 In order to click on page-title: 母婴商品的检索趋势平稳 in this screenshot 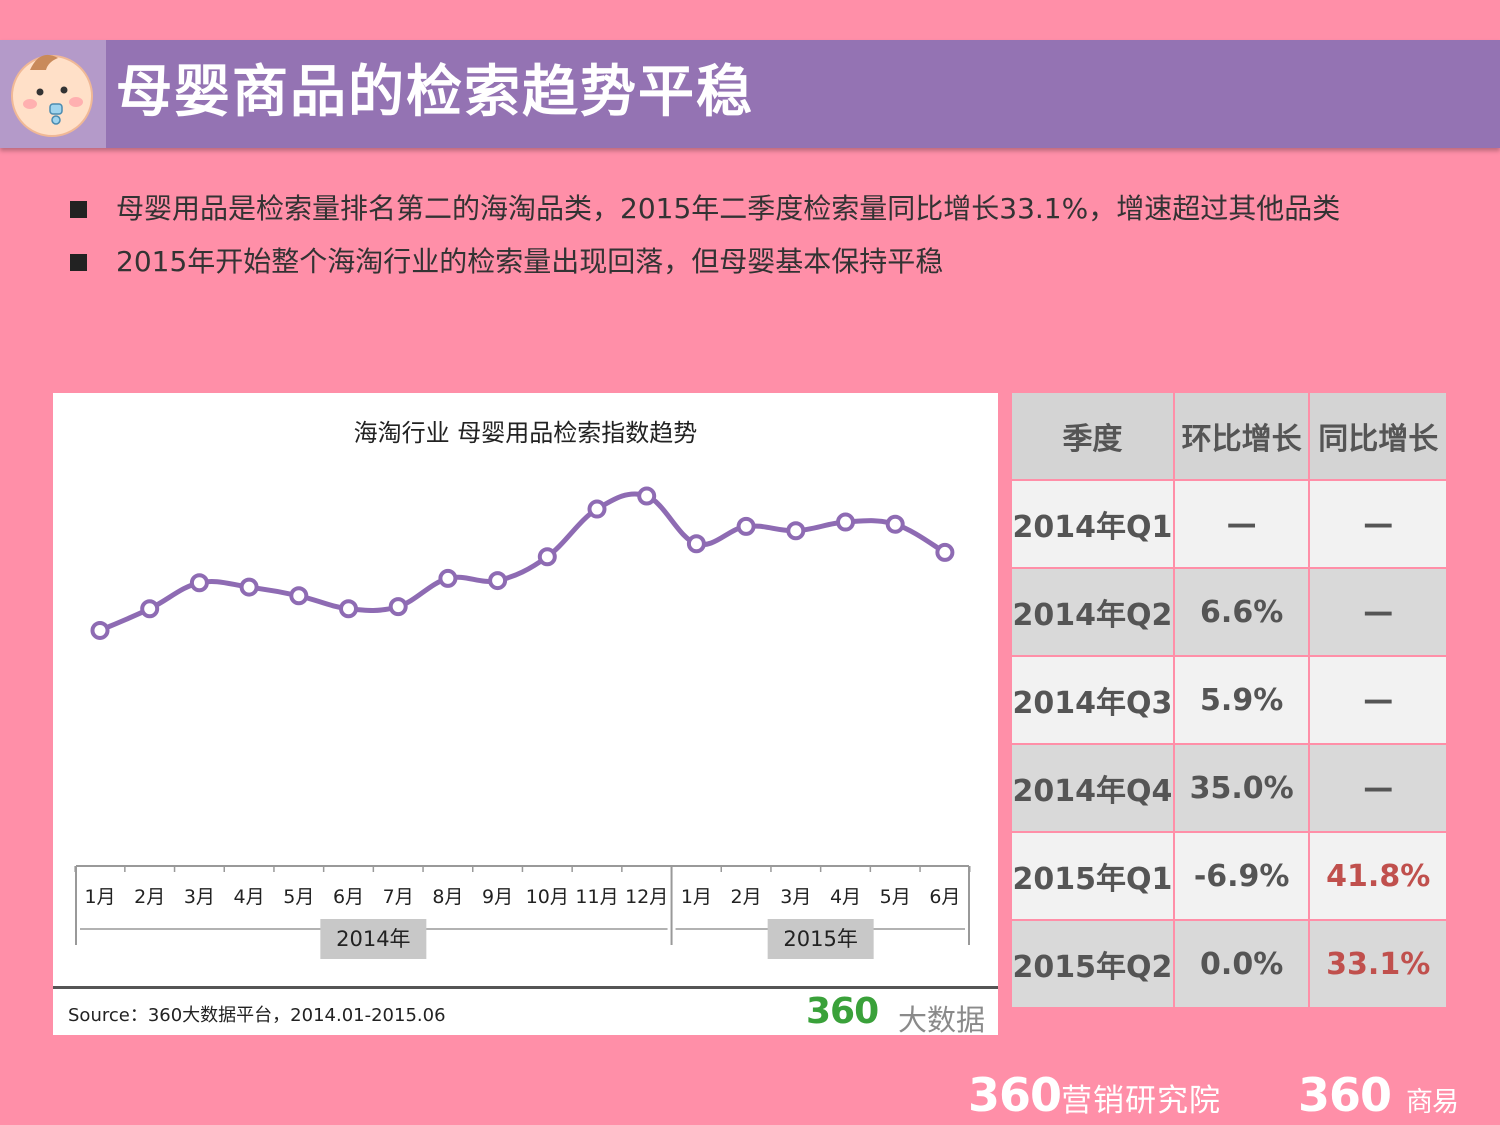, I will do `click(435, 92)`.